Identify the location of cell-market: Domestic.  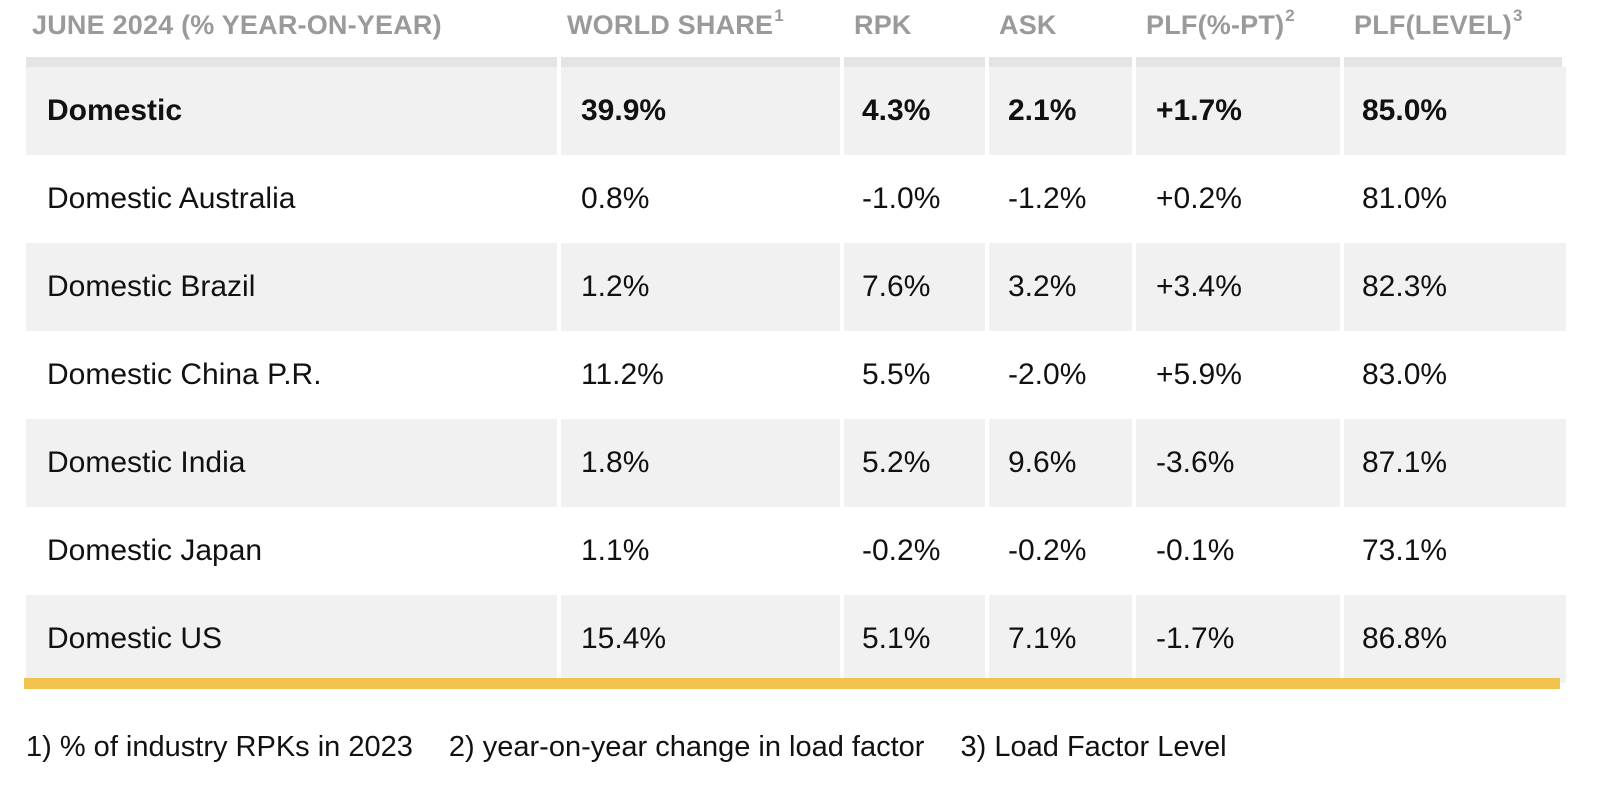
(291, 111).